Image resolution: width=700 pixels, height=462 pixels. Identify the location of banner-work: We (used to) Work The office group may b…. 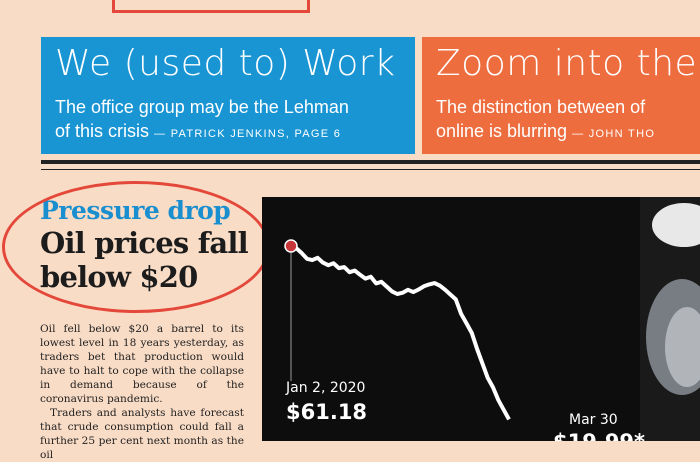
(228, 95).